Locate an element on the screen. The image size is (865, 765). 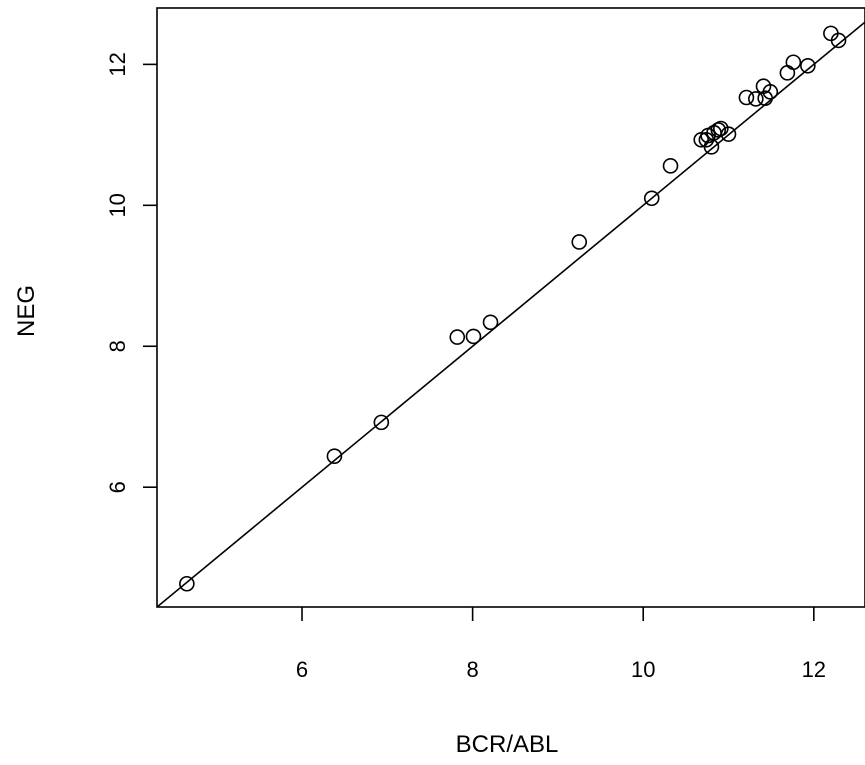
x-axis-title: BCR/ABL is located at coordinates (507, 744).